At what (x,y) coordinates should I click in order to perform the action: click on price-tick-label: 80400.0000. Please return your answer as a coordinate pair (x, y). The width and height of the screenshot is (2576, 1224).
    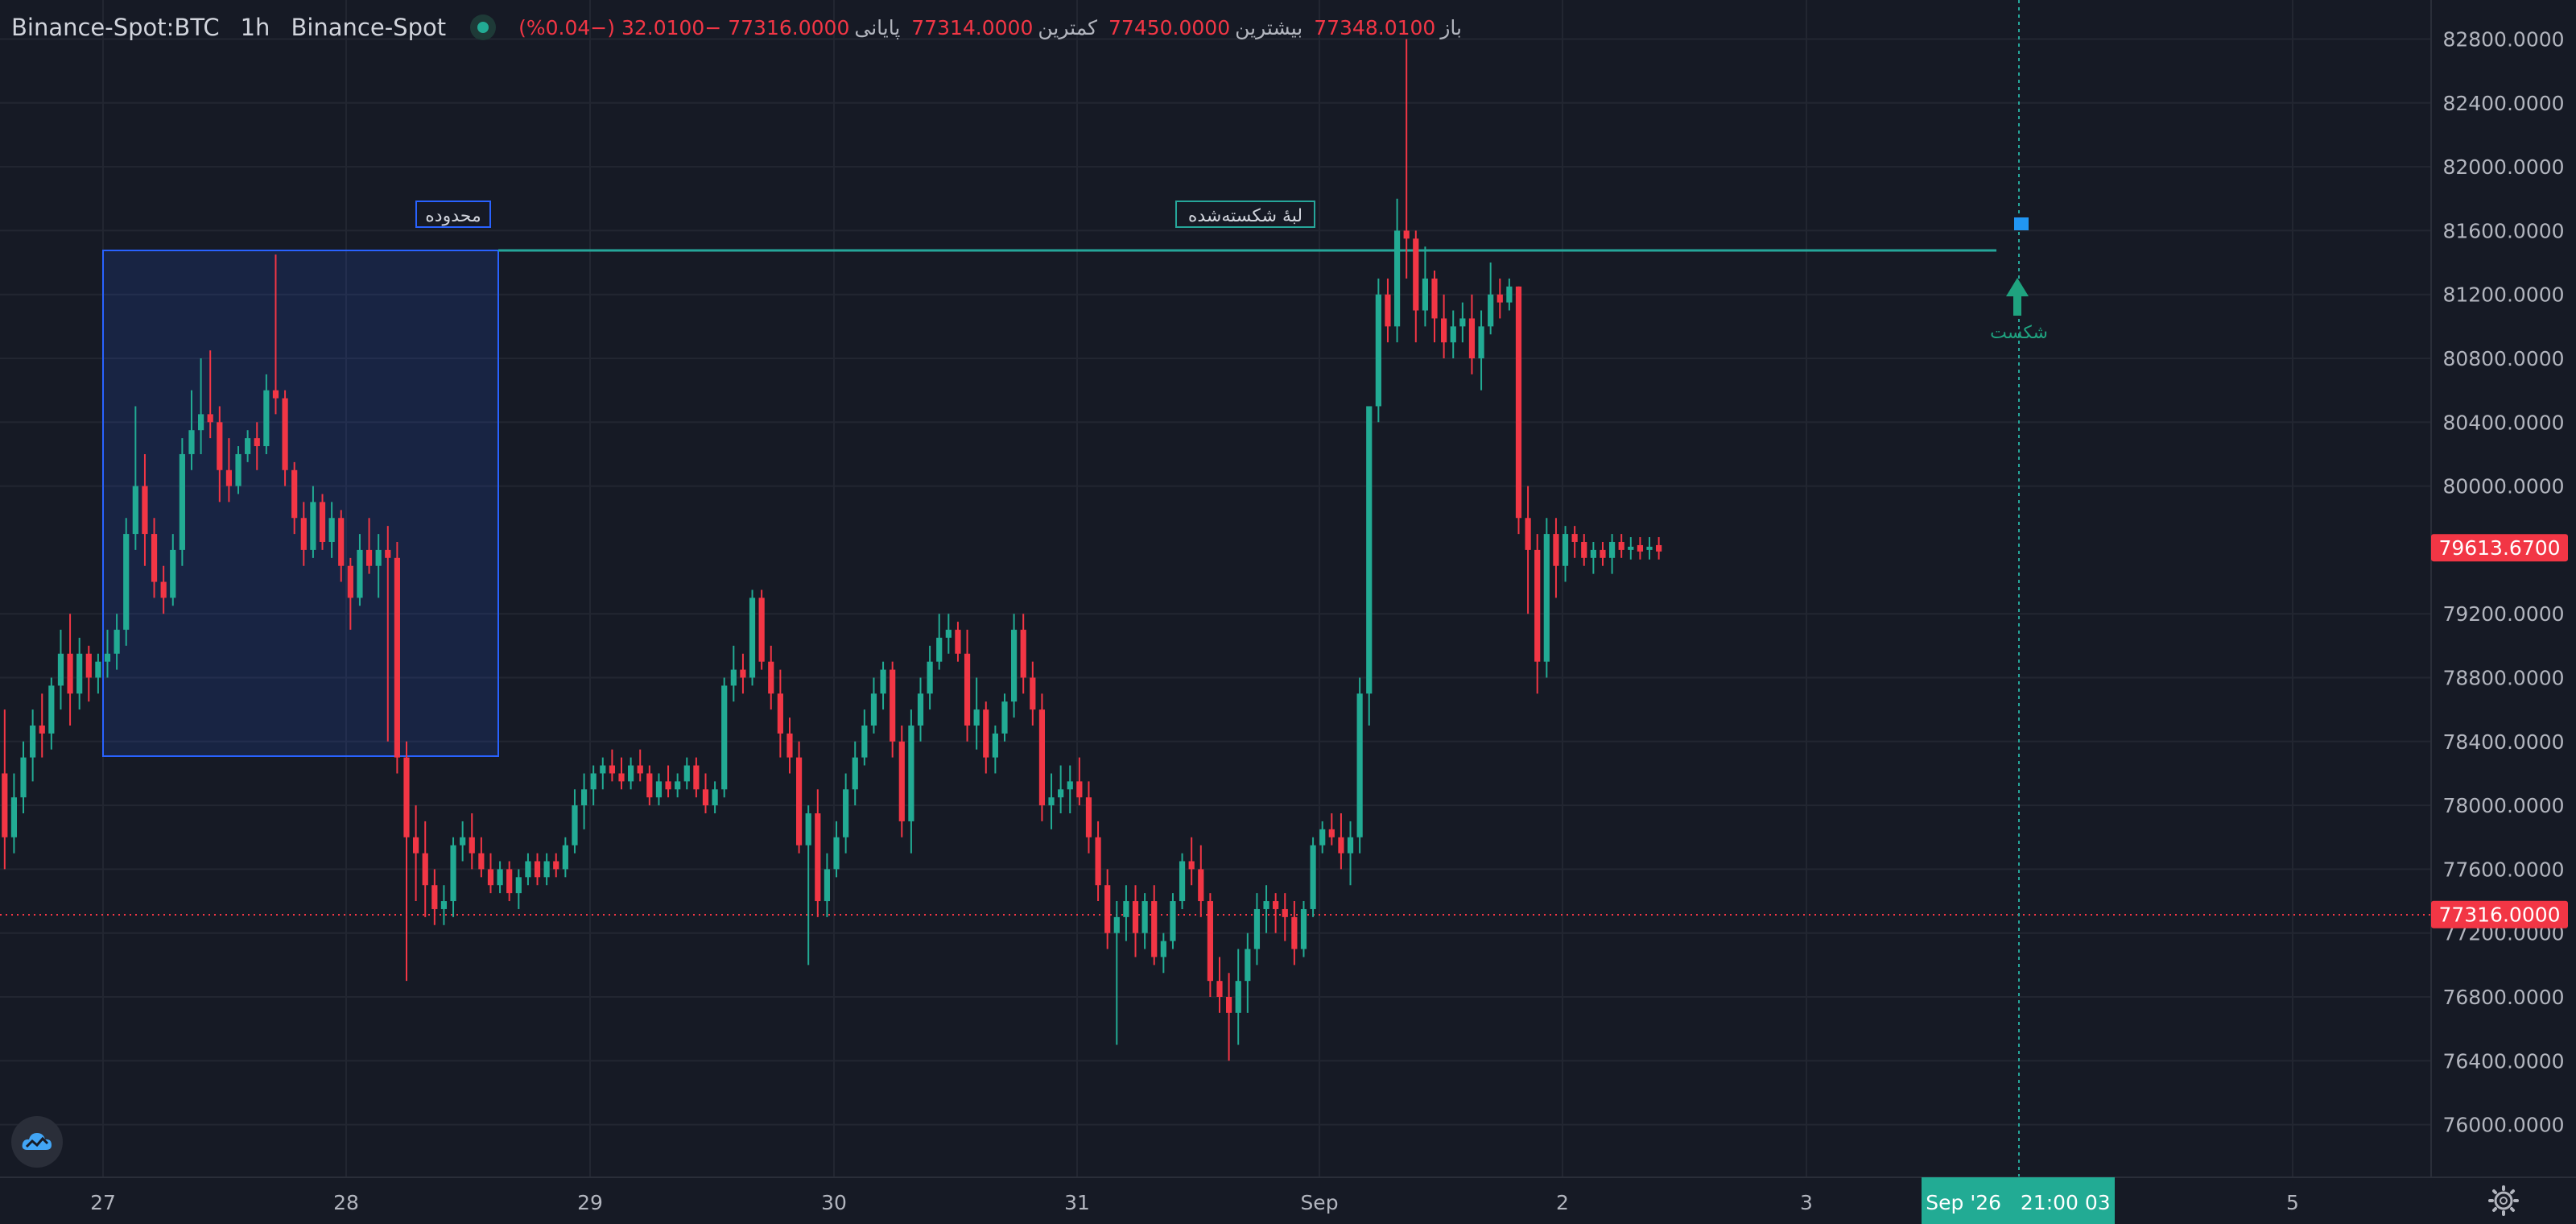
    Looking at the image, I should click on (2503, 422).